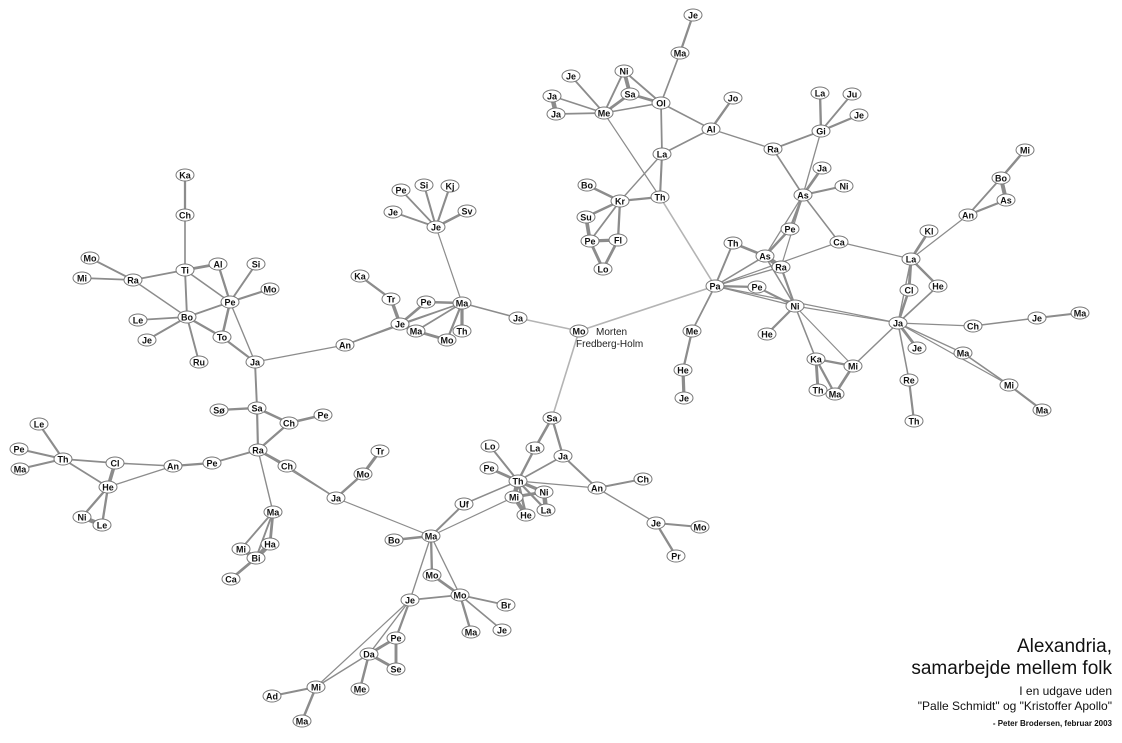 The width and height of the screenshot is (1122, 743). Describe the element at coordinates (844, 187) in the screenshot. I see `person-node-label: Ni` at that location.